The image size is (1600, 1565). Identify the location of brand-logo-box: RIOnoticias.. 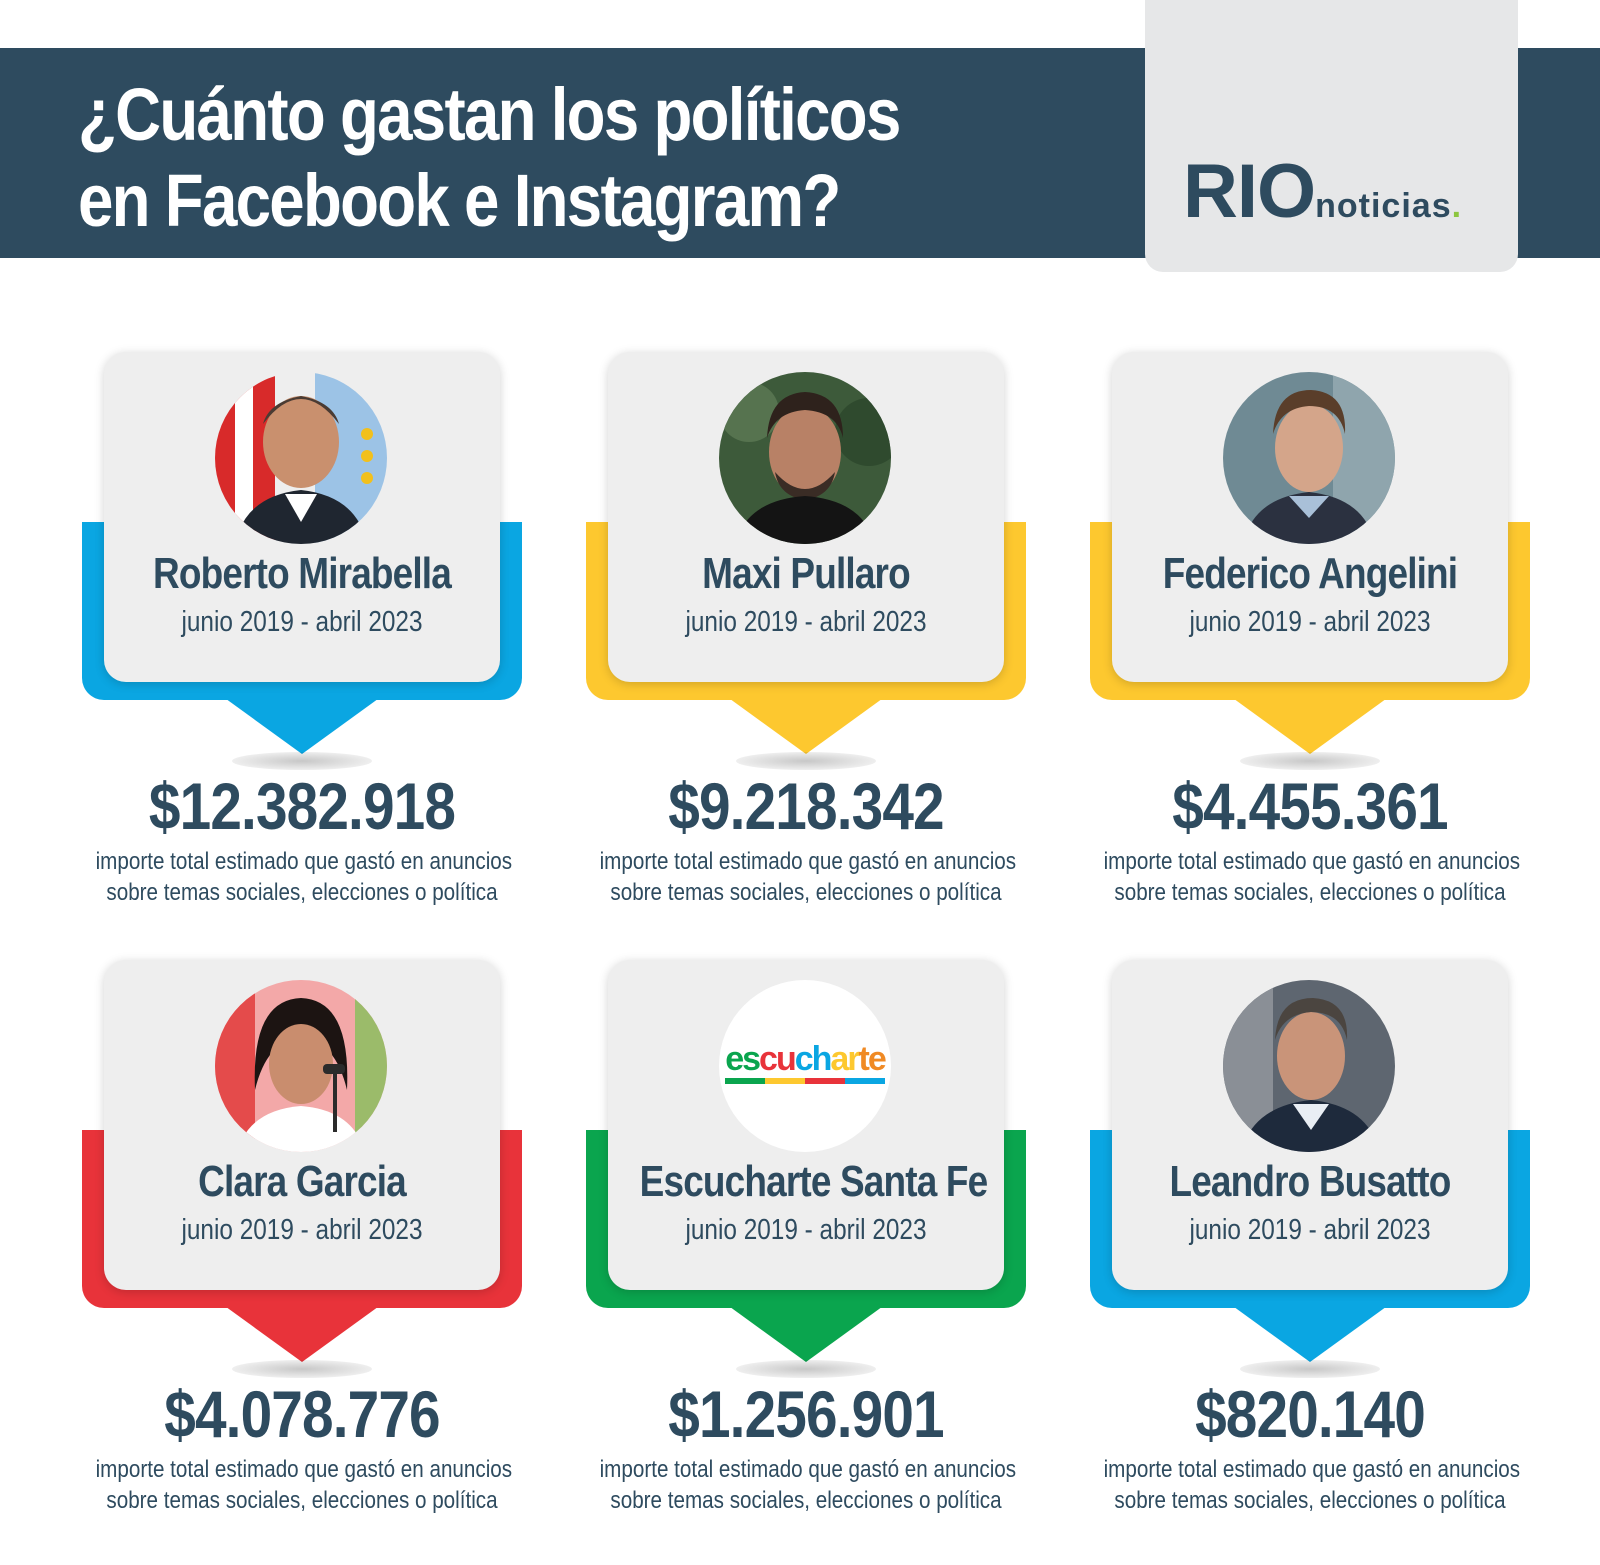
(1331, 136).